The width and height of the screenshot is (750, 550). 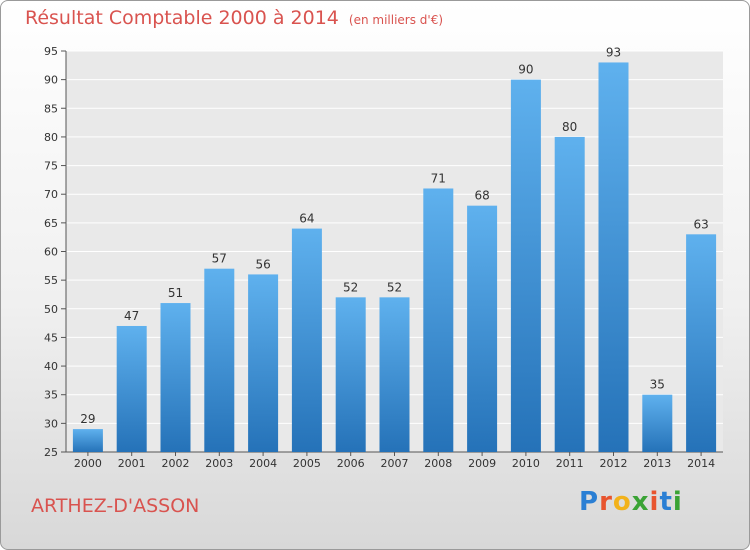 I want to click on logo-letter: t, so click(x=666, y=502).